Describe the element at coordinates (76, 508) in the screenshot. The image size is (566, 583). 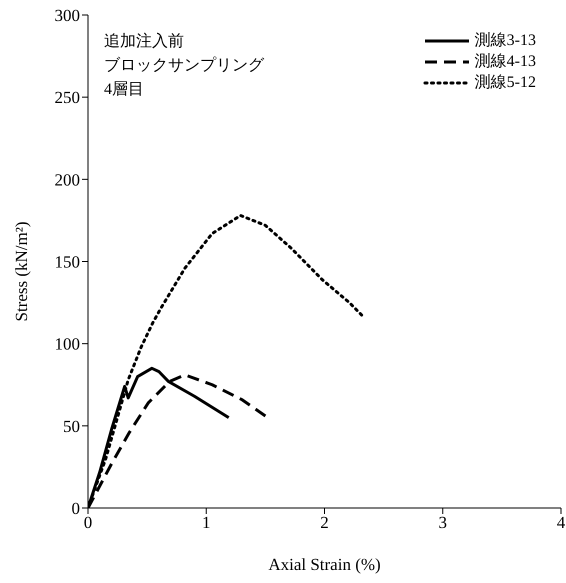
I see `y-tick-label: 0` at that location.